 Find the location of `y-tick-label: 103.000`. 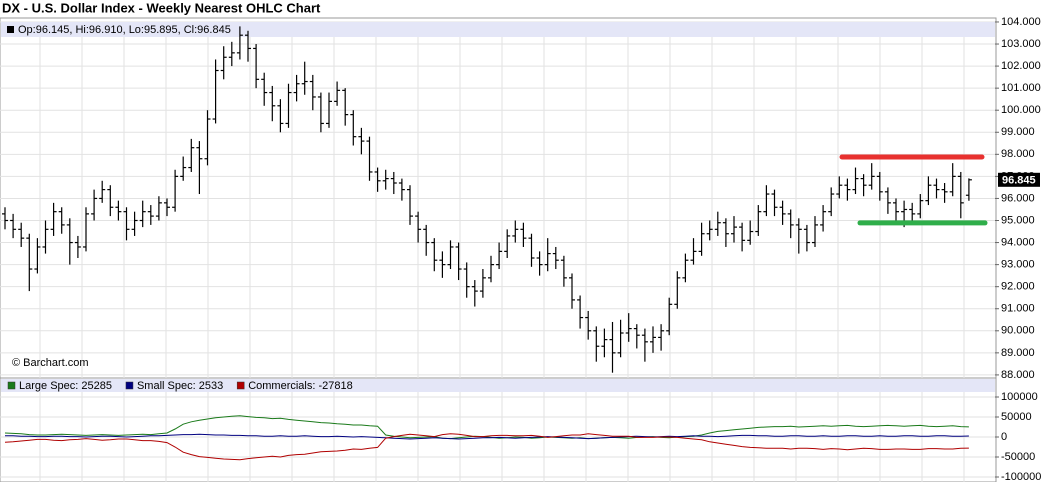

y-tick-label: 103.000 is located at coordinates (1021, 44).